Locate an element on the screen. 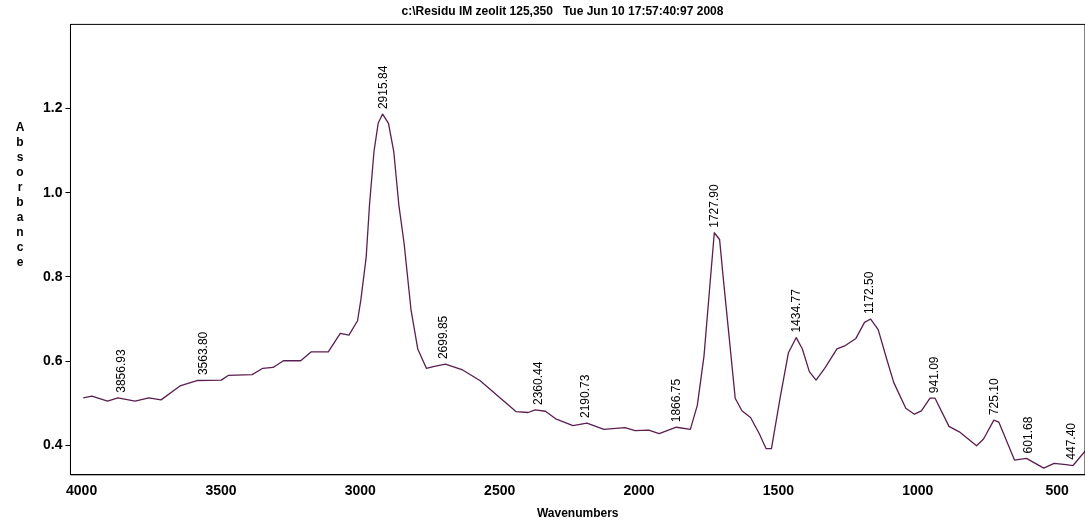  annotation: 2699.85 is located at coordinates (443, 337).